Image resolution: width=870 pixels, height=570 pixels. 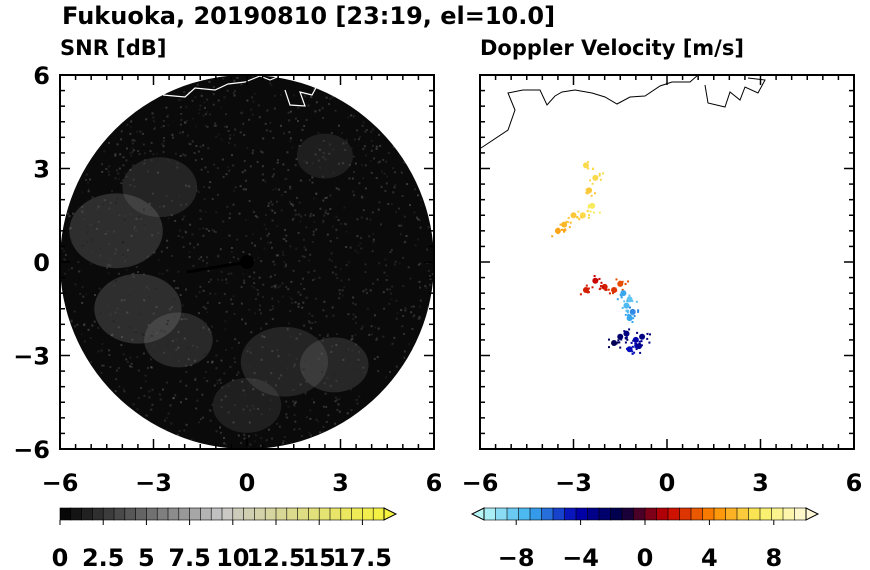 I want to click on colorbar-cell, so click(x=281, y=514).